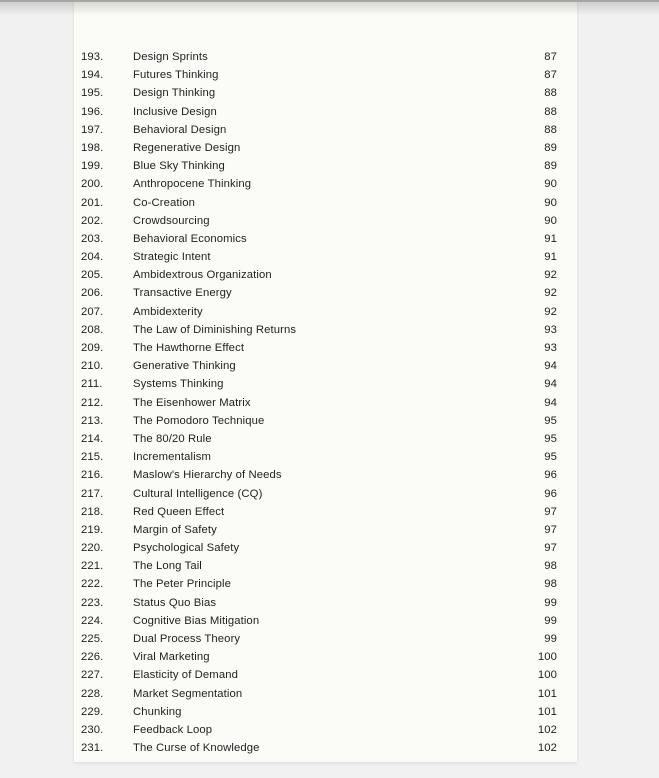 The image size is (659, 778). Describe the element at coordinates (325, 639) in the screenshot. I see `toc-entry: 225. Dual Process Theory 99` at that location.